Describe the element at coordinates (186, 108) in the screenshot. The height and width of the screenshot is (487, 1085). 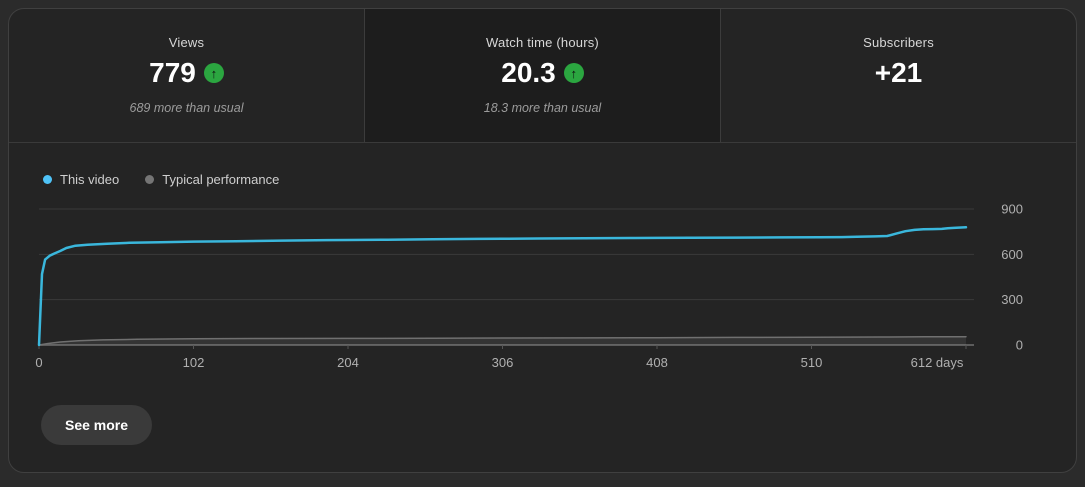
I see `tab-views-note: 689 more than usual` at that location.